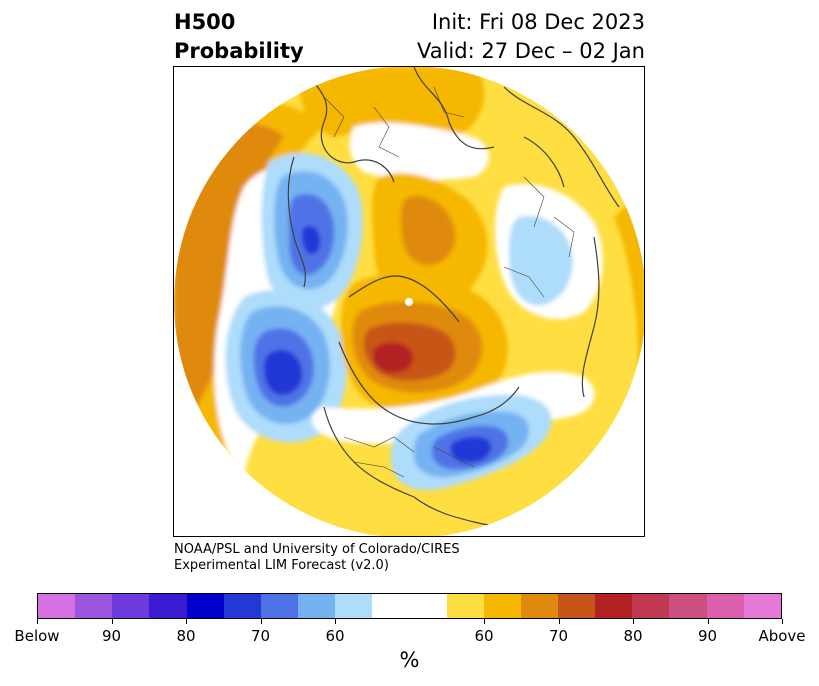 The image size is (819, 686). I want to click on europe-deepblue, so click(311, 240).